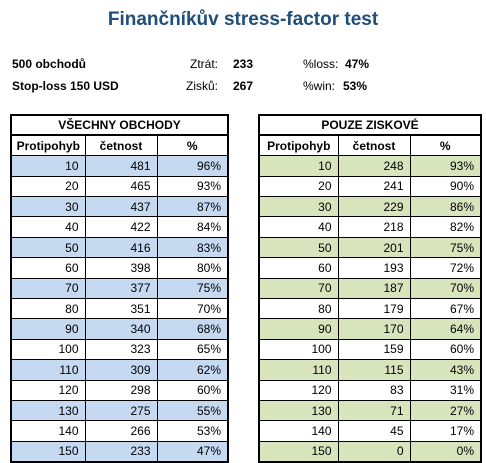 This screenshot has height=463, width=486. I want to click on table-cell: 53%, so click(192, 431).